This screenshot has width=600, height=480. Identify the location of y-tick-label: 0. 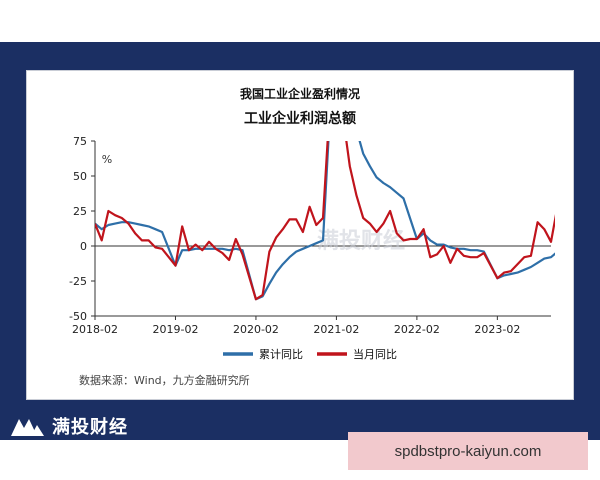
(83, 246).